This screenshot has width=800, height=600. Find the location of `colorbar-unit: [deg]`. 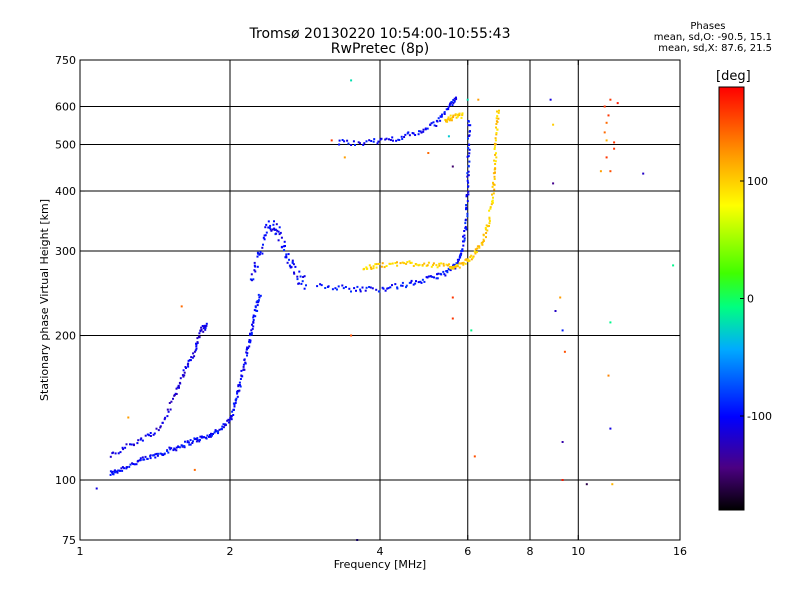

colorbar-unit: [deg] is located at coordinates (733, 76).